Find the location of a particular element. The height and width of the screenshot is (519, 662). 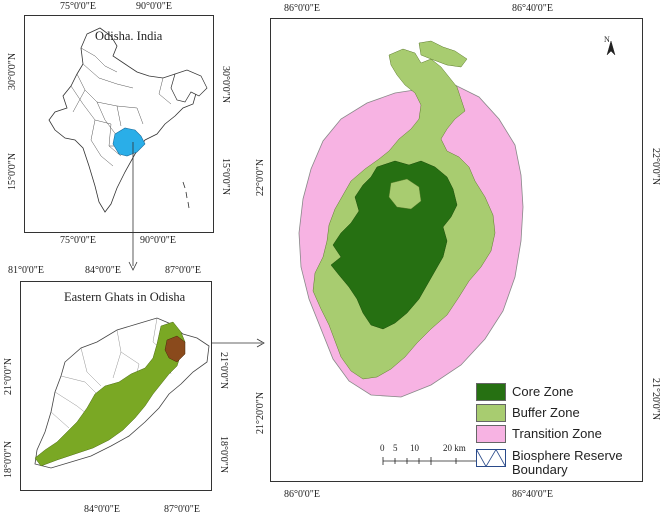

north-label: N is located at coordinates (607, 39).